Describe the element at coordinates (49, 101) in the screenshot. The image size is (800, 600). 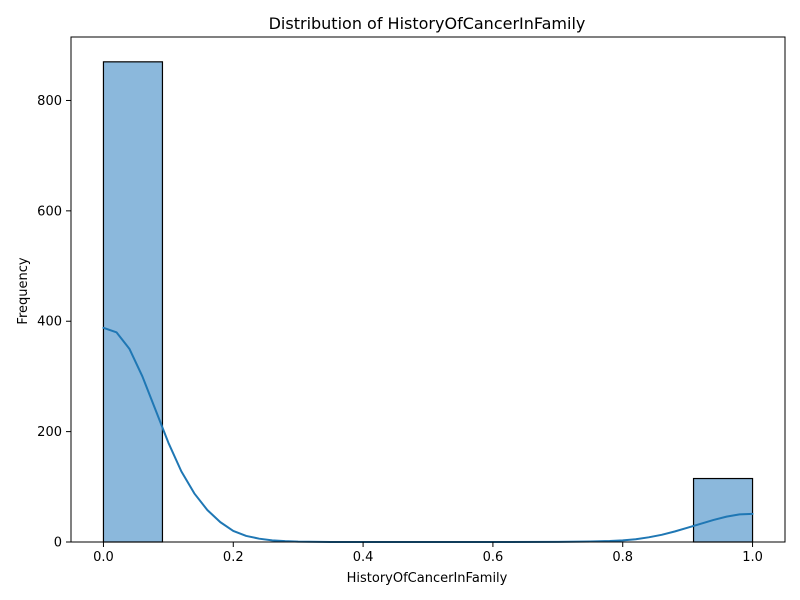
I see `y-tick-label: 800` at that location.